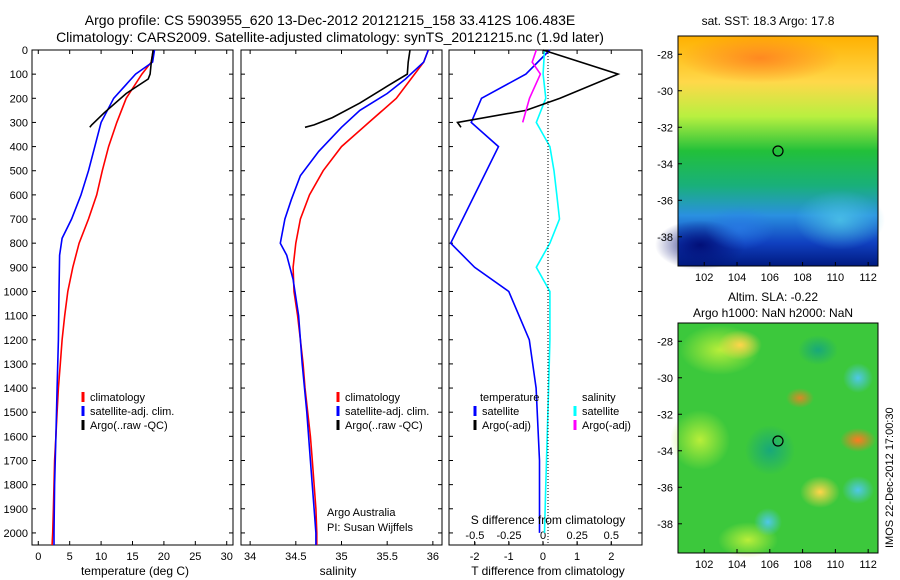 The image size is (900, 580). Describe the element at coordinates (387, 412) in the screenshot. I see `legend-label-satellite-adj: satellite-adj. clim.` at that location.